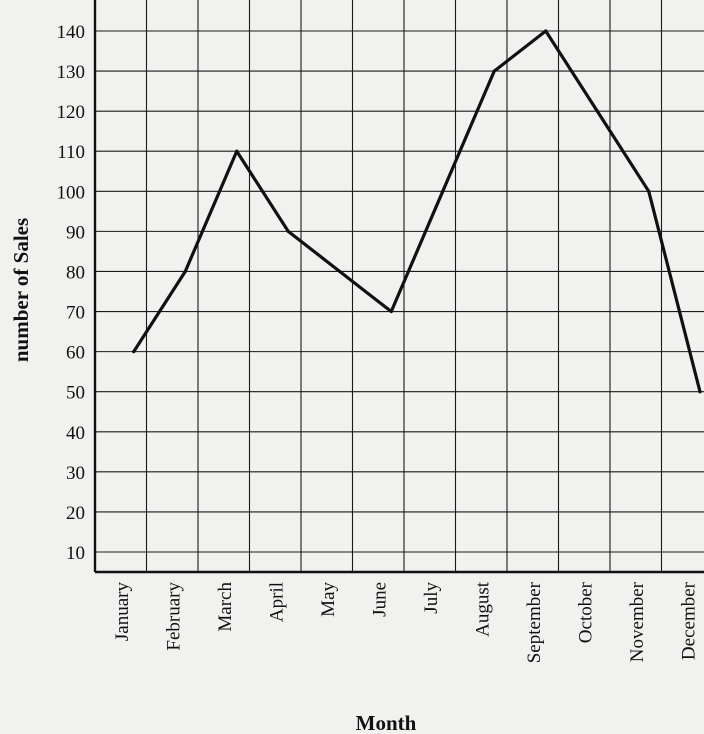  What do you see at coordinates (75, 232) in the screenshot?
I see `y-tick-label: 90` at bounding box center [75, 232].